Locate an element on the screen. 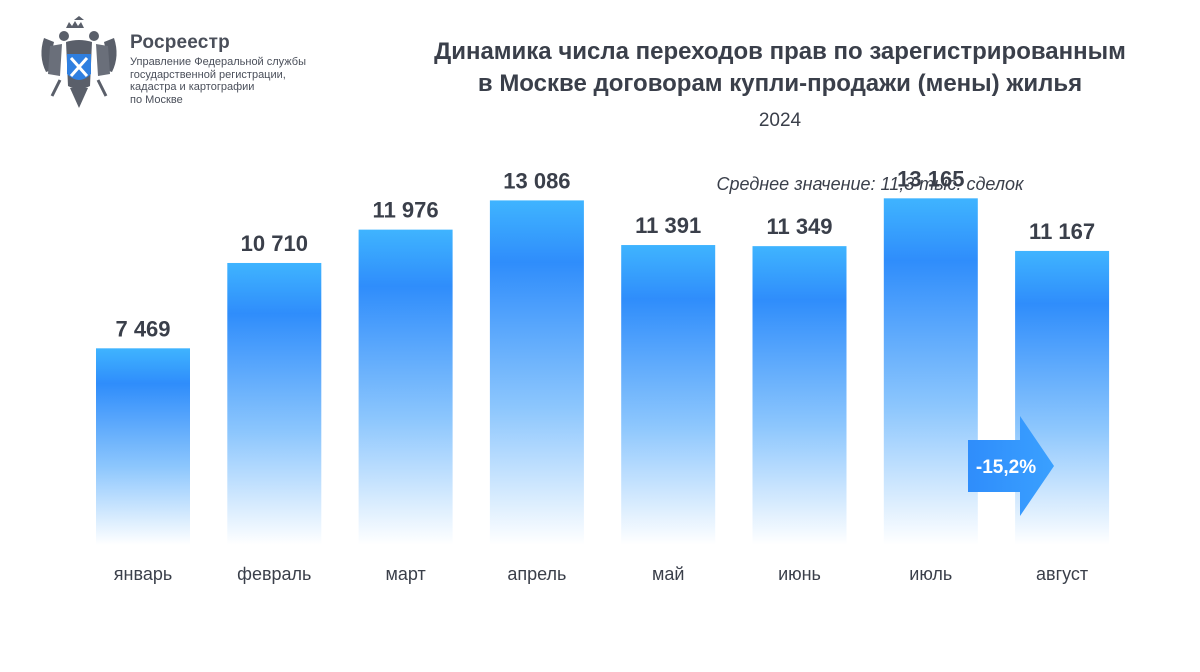 This screenshot has width=1200, height=672. change-arrow-icon is located at coordinates (1011, 466).